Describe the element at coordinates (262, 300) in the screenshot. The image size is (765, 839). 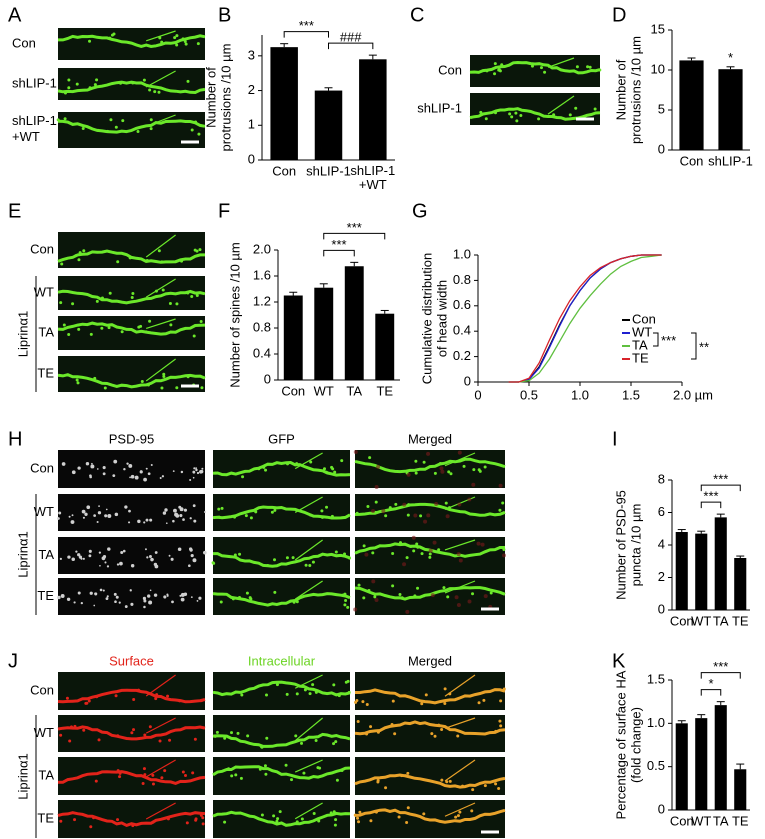
I see `y-tick-label: 1.2` at that location.